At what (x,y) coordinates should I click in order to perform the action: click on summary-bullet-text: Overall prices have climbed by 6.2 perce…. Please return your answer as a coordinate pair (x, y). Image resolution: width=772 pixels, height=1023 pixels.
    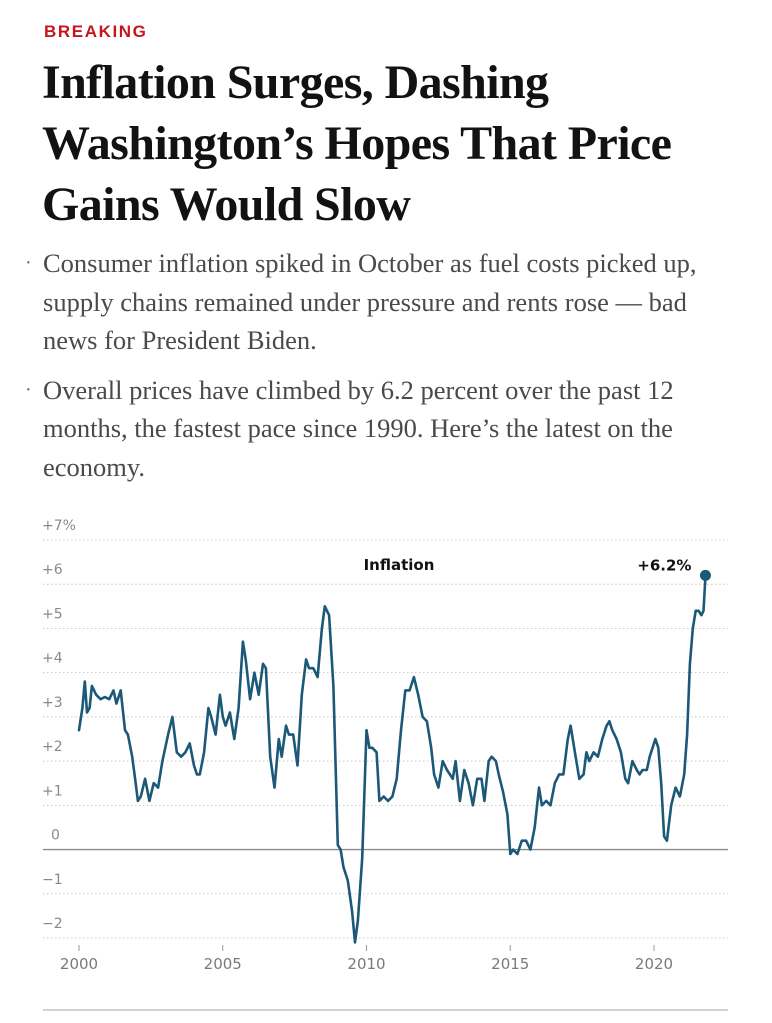
    Looking at the image, I should click on (358, 428).